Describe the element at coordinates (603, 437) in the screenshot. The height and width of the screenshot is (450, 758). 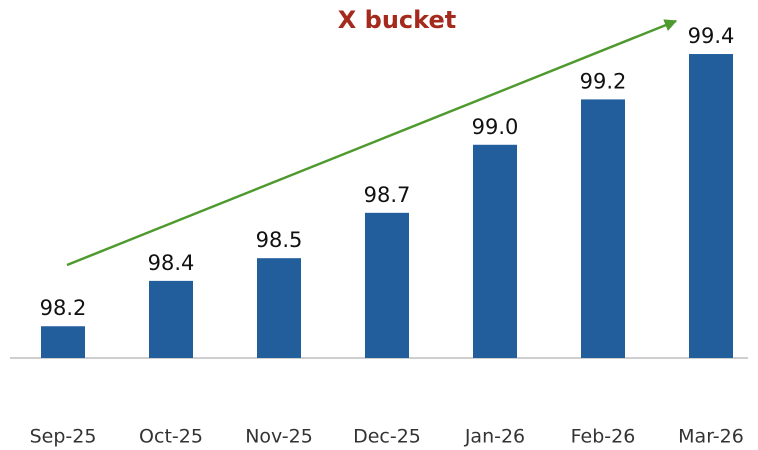
I see `x-tick-label: Feb-26` at that location.